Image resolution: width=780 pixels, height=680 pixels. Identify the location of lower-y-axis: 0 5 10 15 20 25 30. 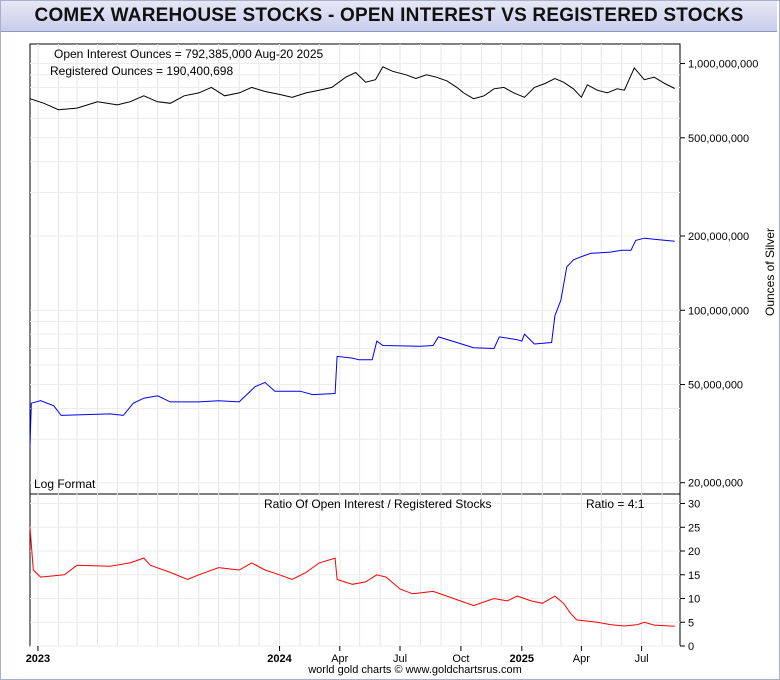
(690, 576).